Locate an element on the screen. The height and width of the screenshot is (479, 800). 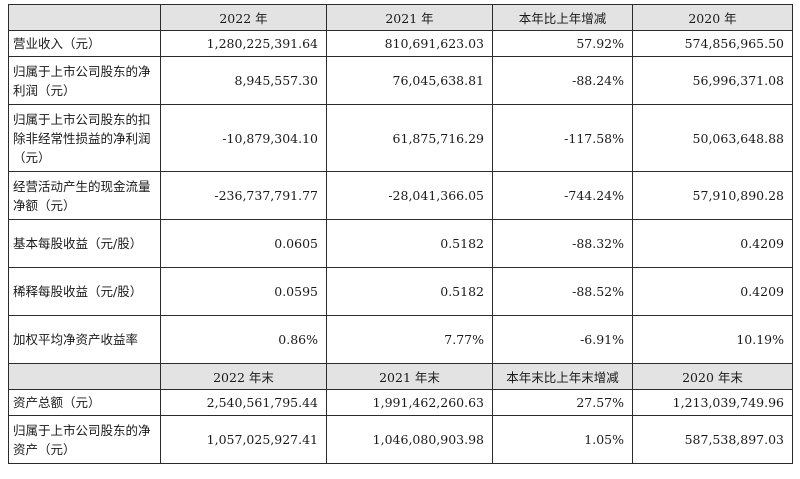
cell-2021: 7.77% is located at coordinates (409, 339).